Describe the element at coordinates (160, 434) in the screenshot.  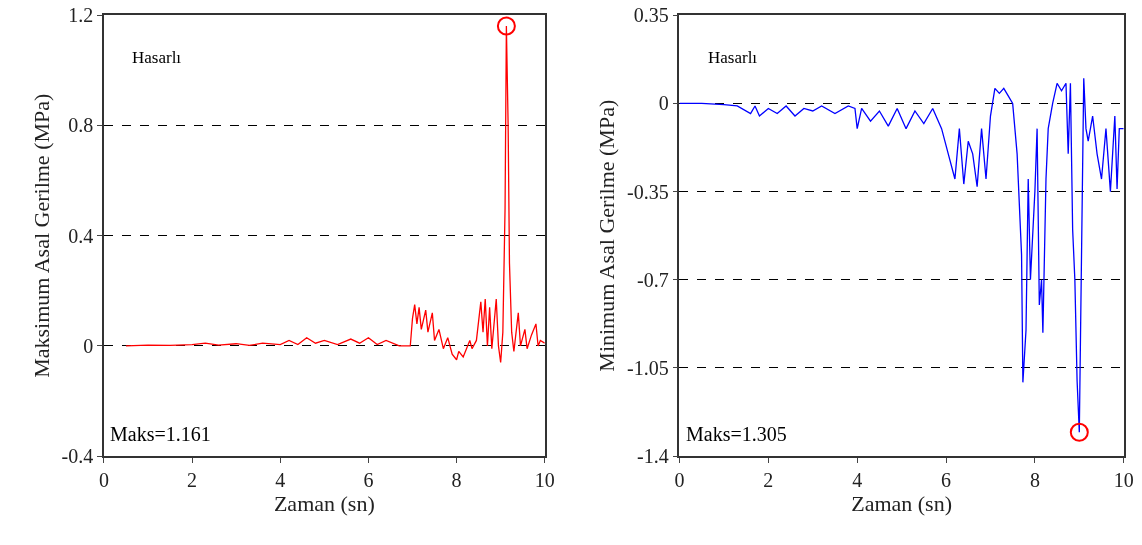
I see `annotation: Maks=1.161` at that location.